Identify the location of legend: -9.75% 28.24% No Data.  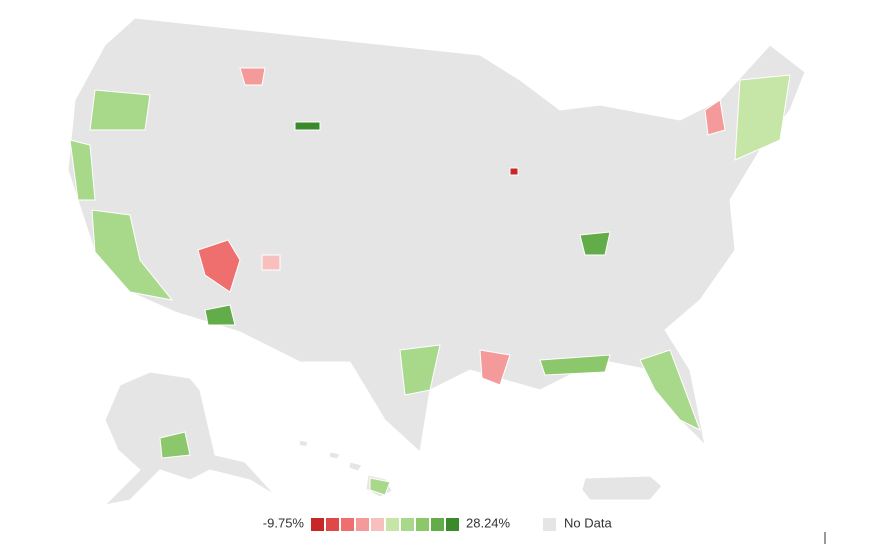
(437, 523).